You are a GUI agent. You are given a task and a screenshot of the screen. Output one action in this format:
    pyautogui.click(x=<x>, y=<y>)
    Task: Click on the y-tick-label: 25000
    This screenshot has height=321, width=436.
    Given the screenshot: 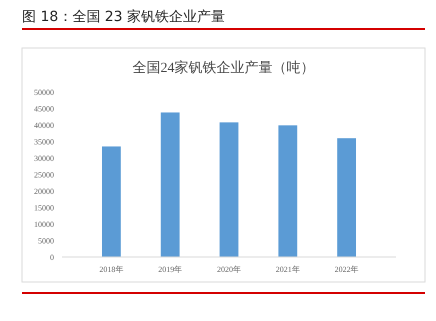 What is the action you would take?
    pyautogui.click(x=44, y=175)
    